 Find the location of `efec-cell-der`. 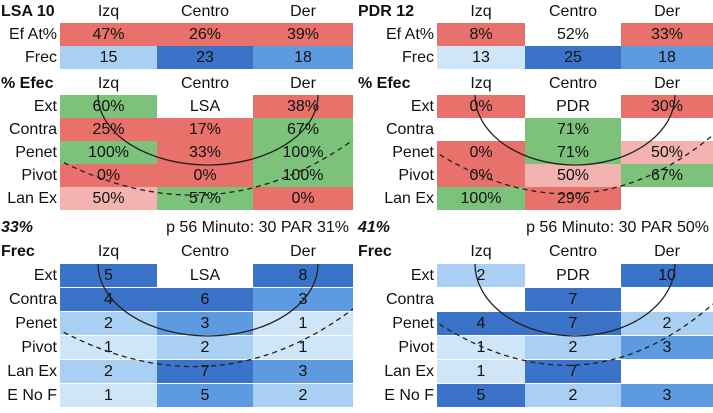

efec-cell-der is located at coordinates (667, 198).